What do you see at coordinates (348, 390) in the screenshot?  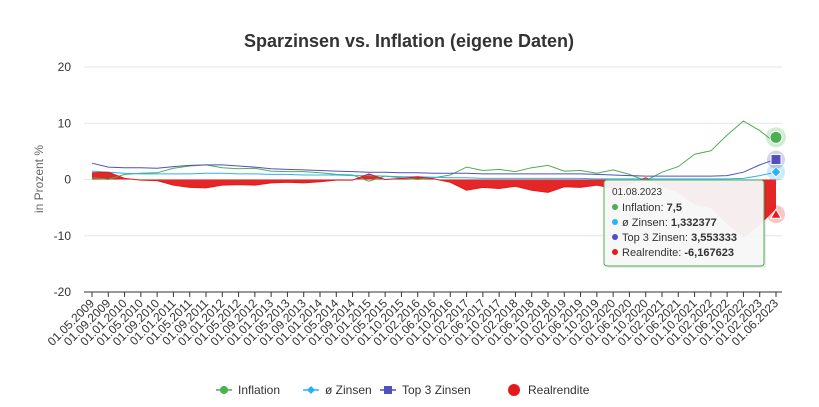 I see `legend-label: ø Zinsen` at bounding box center [348, 390].